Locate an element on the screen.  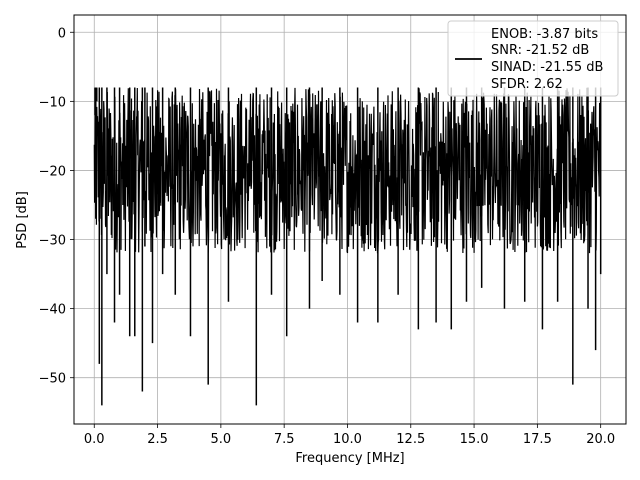
y-tick-label: −40 is located at coordinates (52, 310).